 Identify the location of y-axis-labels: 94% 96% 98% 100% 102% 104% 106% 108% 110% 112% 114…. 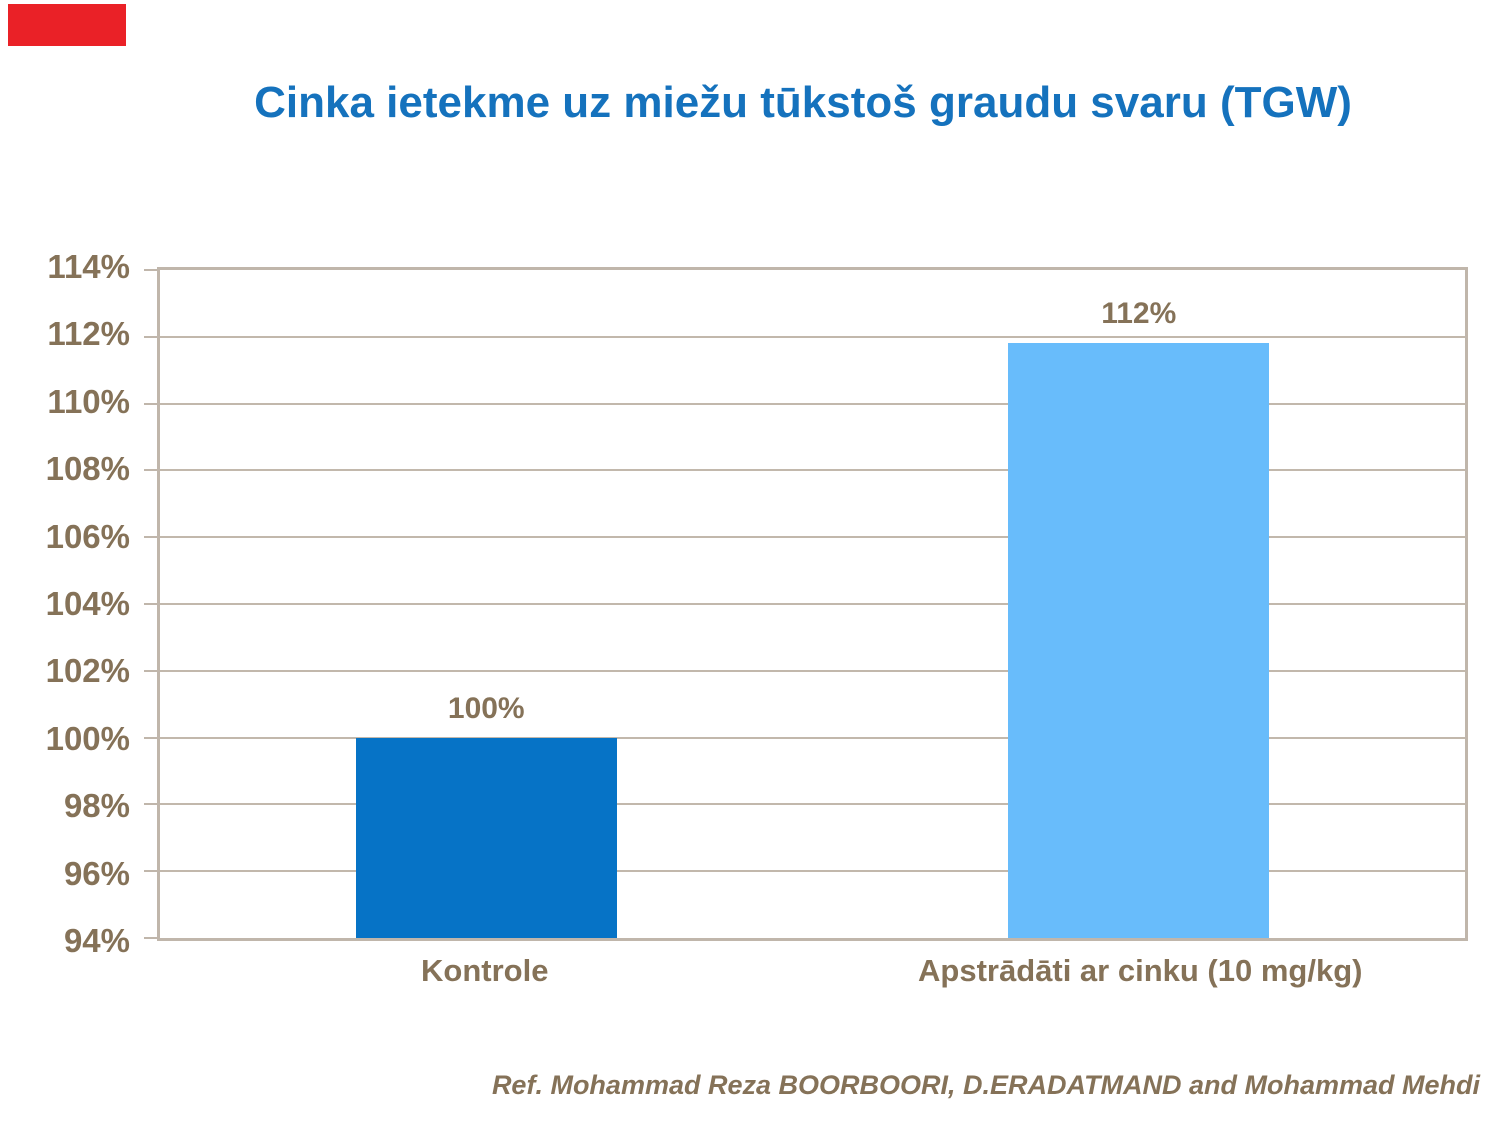
(72, 603).